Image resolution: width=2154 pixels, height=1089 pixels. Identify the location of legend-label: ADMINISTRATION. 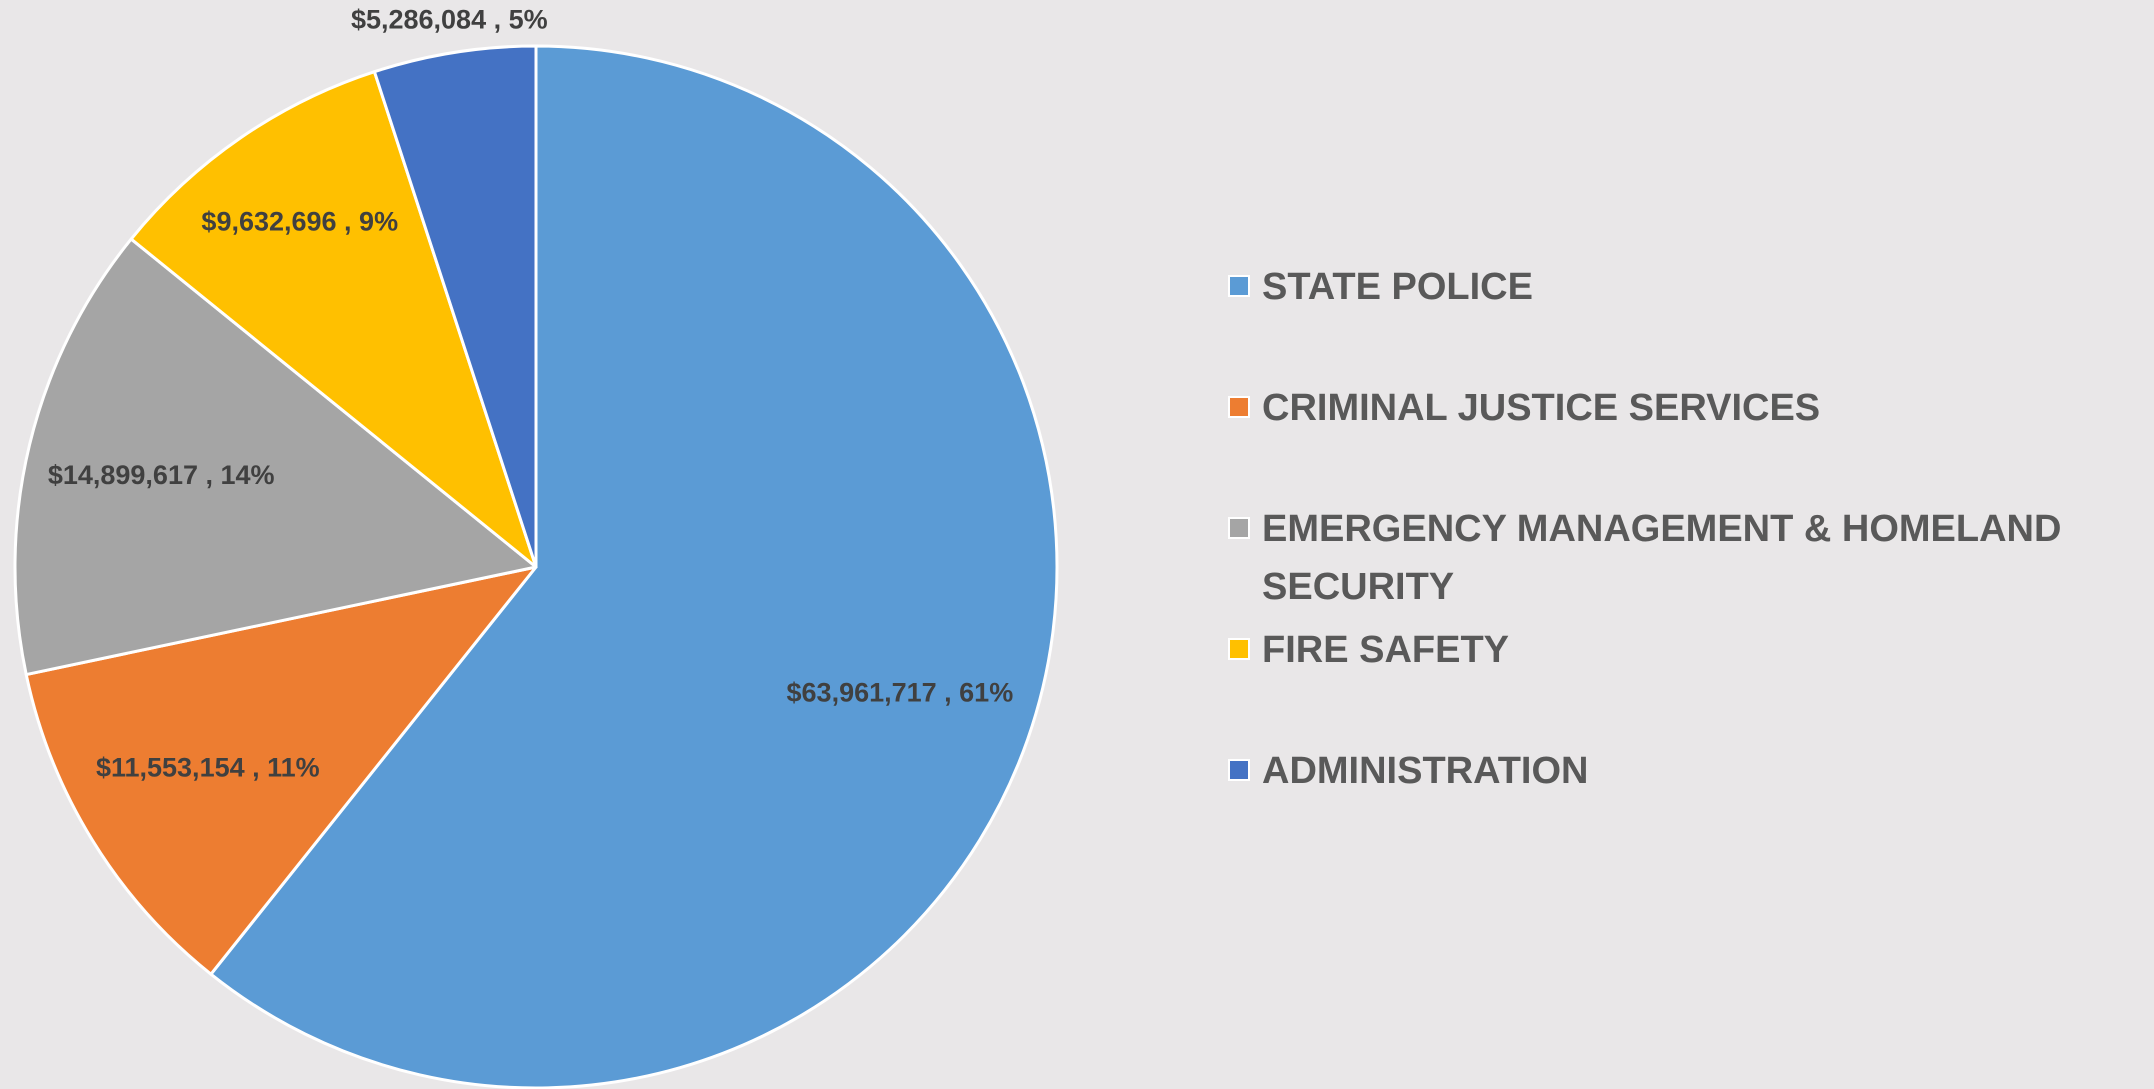
(1425, 771).